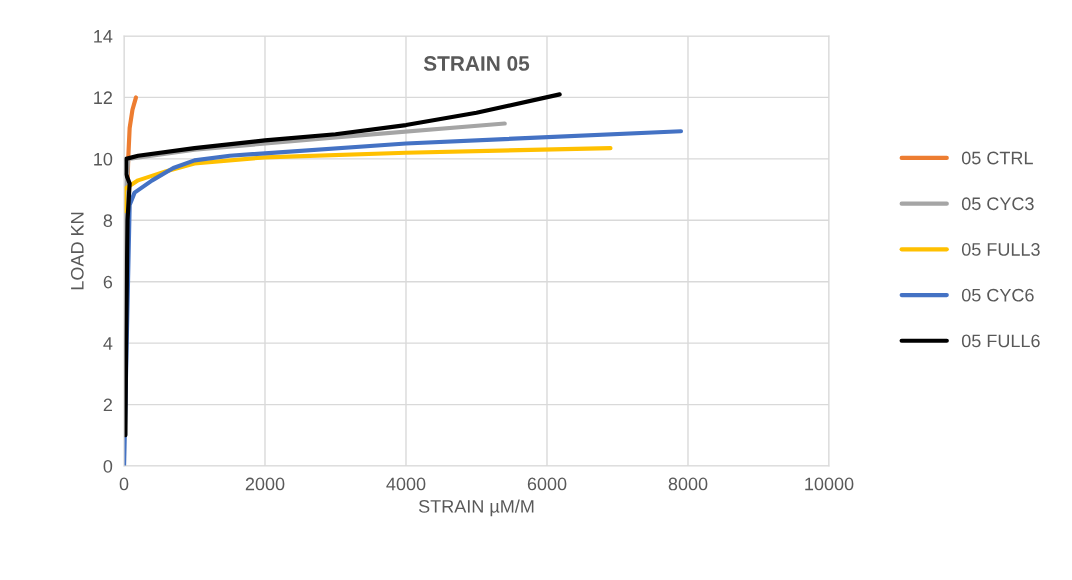  Describe the element at coordinates (997, 158) in the screenshot. I see `legend-label: 05 CTRL` at that location.